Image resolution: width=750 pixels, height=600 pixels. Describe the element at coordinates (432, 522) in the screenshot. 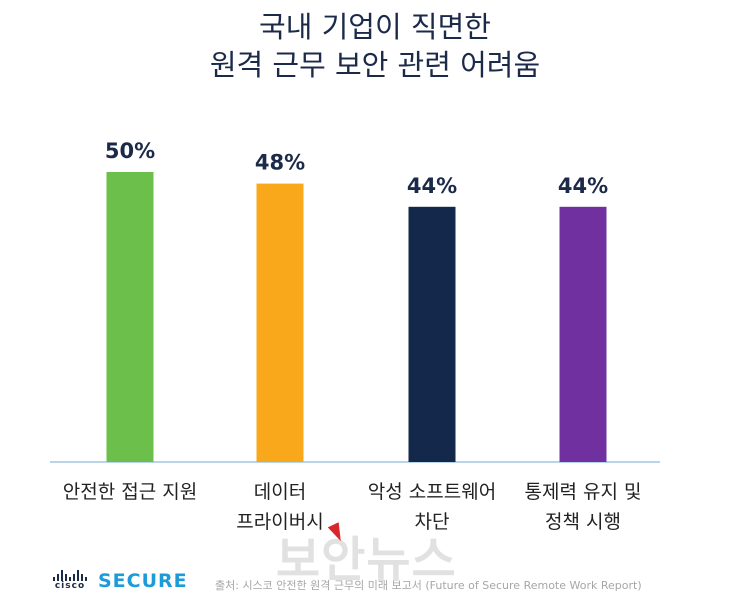

I see `category-label-3-line-2: 차단` at that location.